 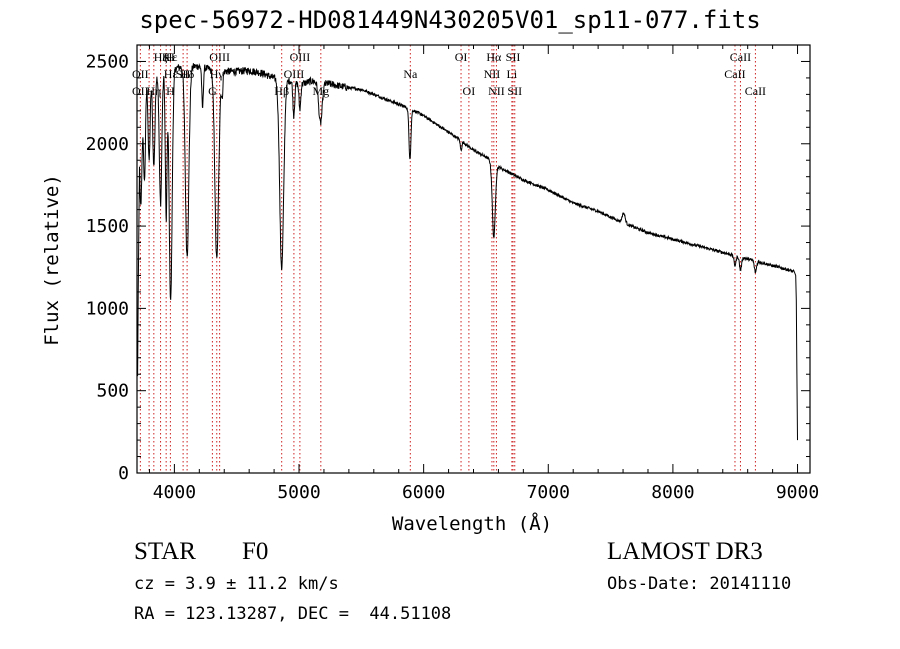 What do you see at coordinates (236, 584) in the screenshot?
I see `redshift-readout: cz = 3.9 ± 11.2 km/s` at bounding box center [236, 584].